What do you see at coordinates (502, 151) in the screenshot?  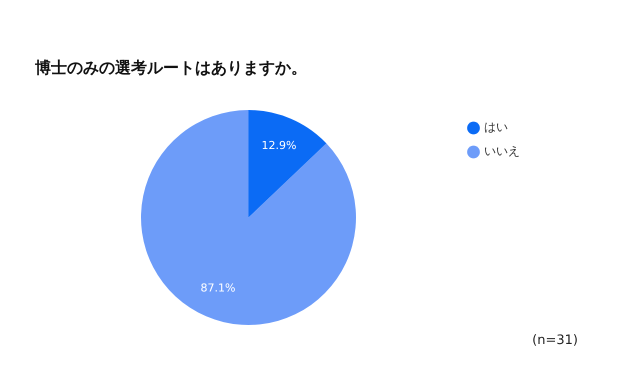 I see `legend-label: いいえ` at bounding box center [502, 151].